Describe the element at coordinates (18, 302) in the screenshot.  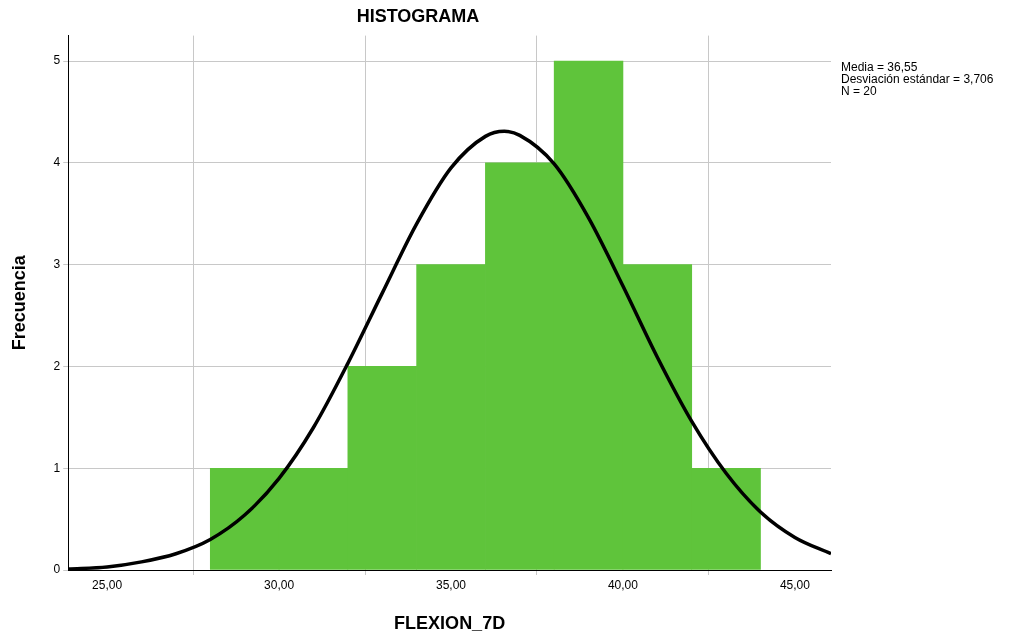
I see `y-axis-title: Frecuencia` at that location.